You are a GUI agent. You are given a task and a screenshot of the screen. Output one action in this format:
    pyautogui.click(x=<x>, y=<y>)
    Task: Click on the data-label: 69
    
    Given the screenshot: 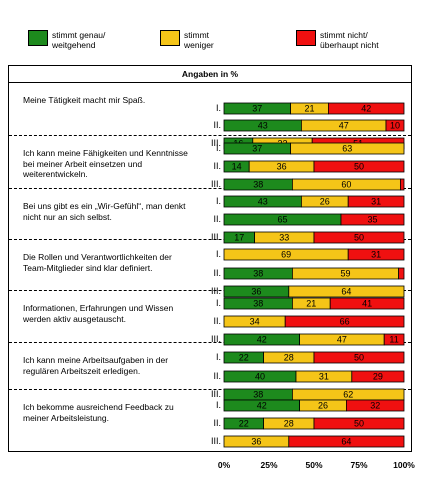 What is the action you would take?
    pyautogui.click(x=286, y=255)
    